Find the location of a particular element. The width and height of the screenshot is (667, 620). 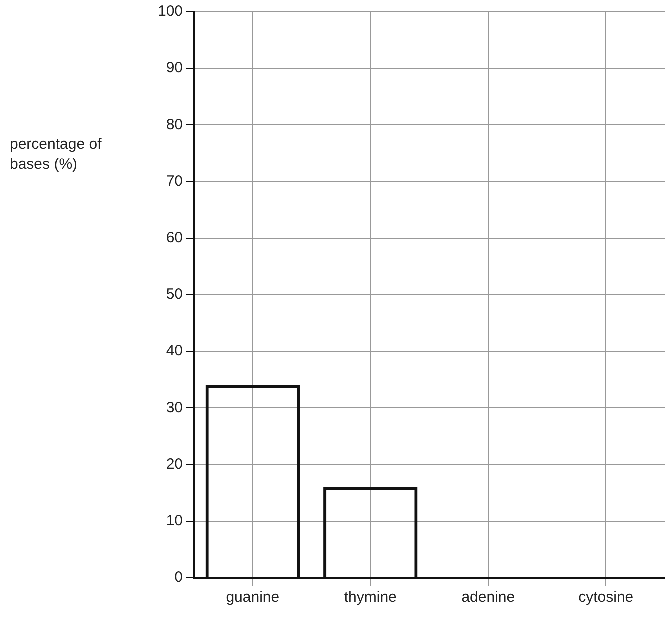

y-tick-label: 0 is located at coordinates (179, 577).